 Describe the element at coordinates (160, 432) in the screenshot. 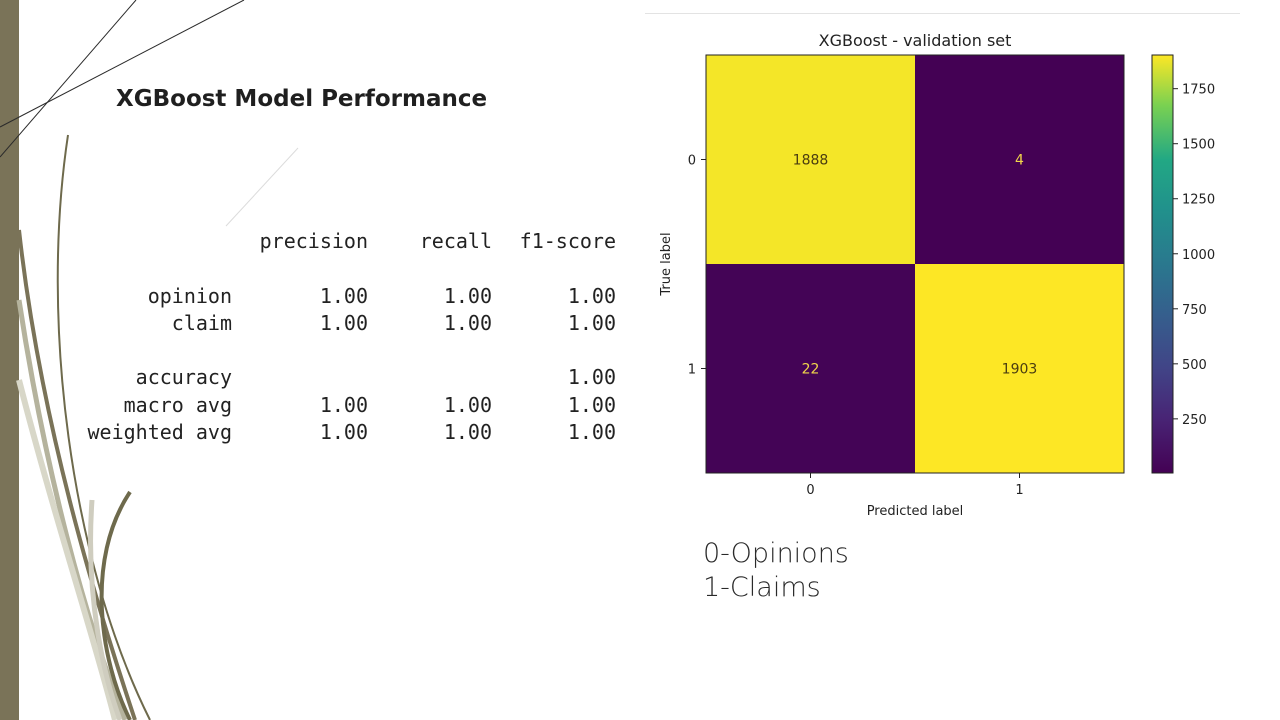

I see `report-row-label: weighted avg` at that location.